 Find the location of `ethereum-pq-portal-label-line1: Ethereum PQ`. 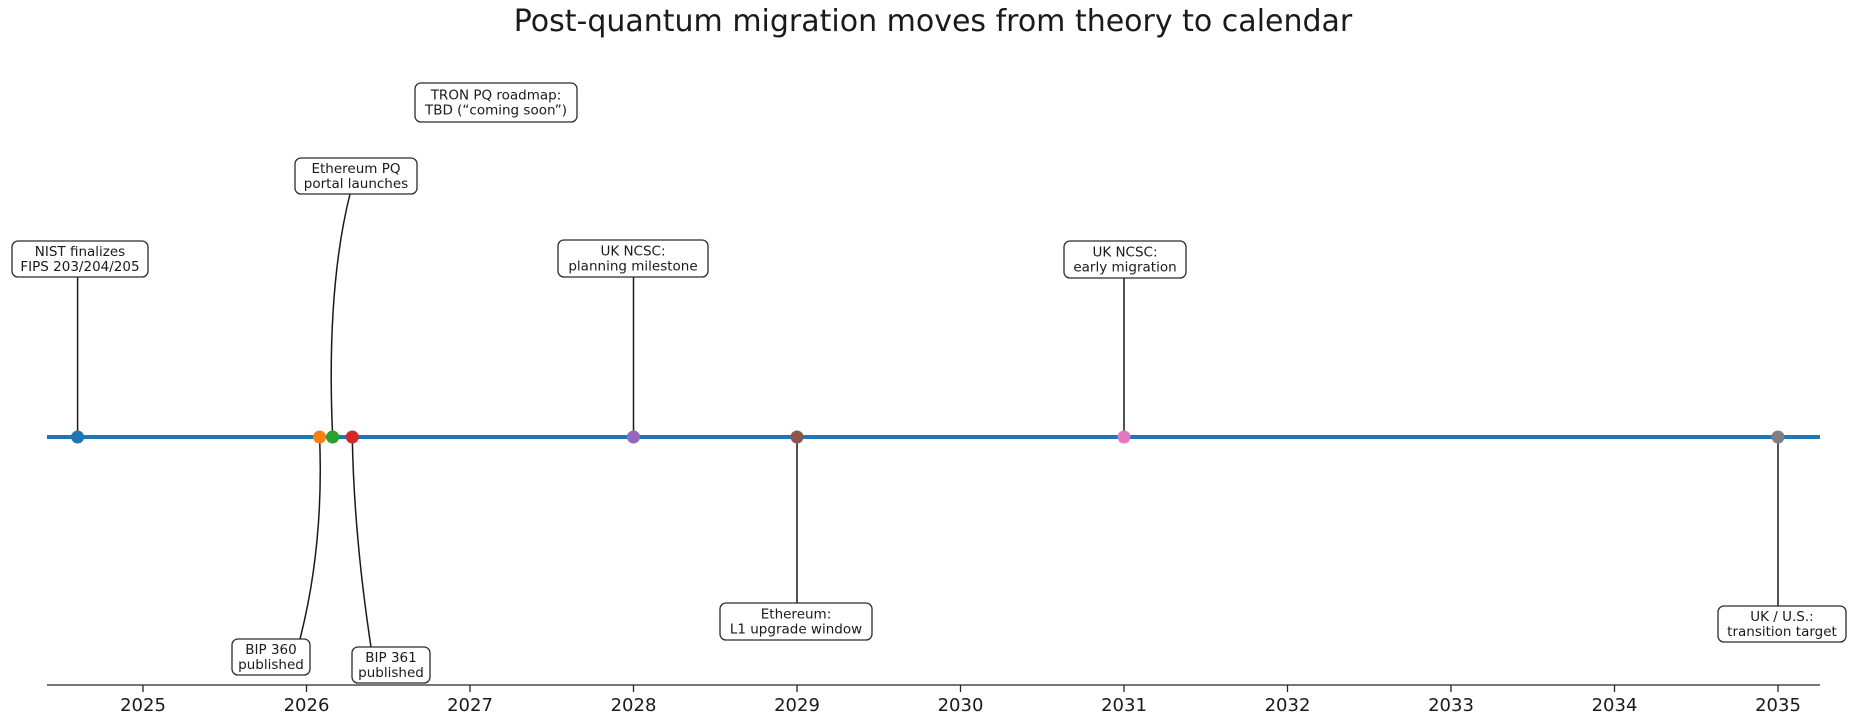

ethereum-pq-portal-label-line1: Ethereum PQ is located at coordinates (355, 169).